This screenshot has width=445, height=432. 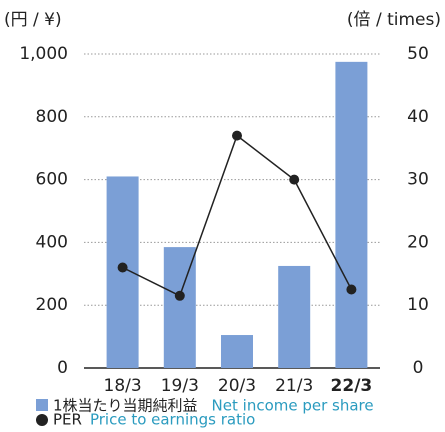 What do you see at coordinates (352, 386) in the screenshot?
I see `x-tick-label: 22/3` at bounding box center [352, 386].